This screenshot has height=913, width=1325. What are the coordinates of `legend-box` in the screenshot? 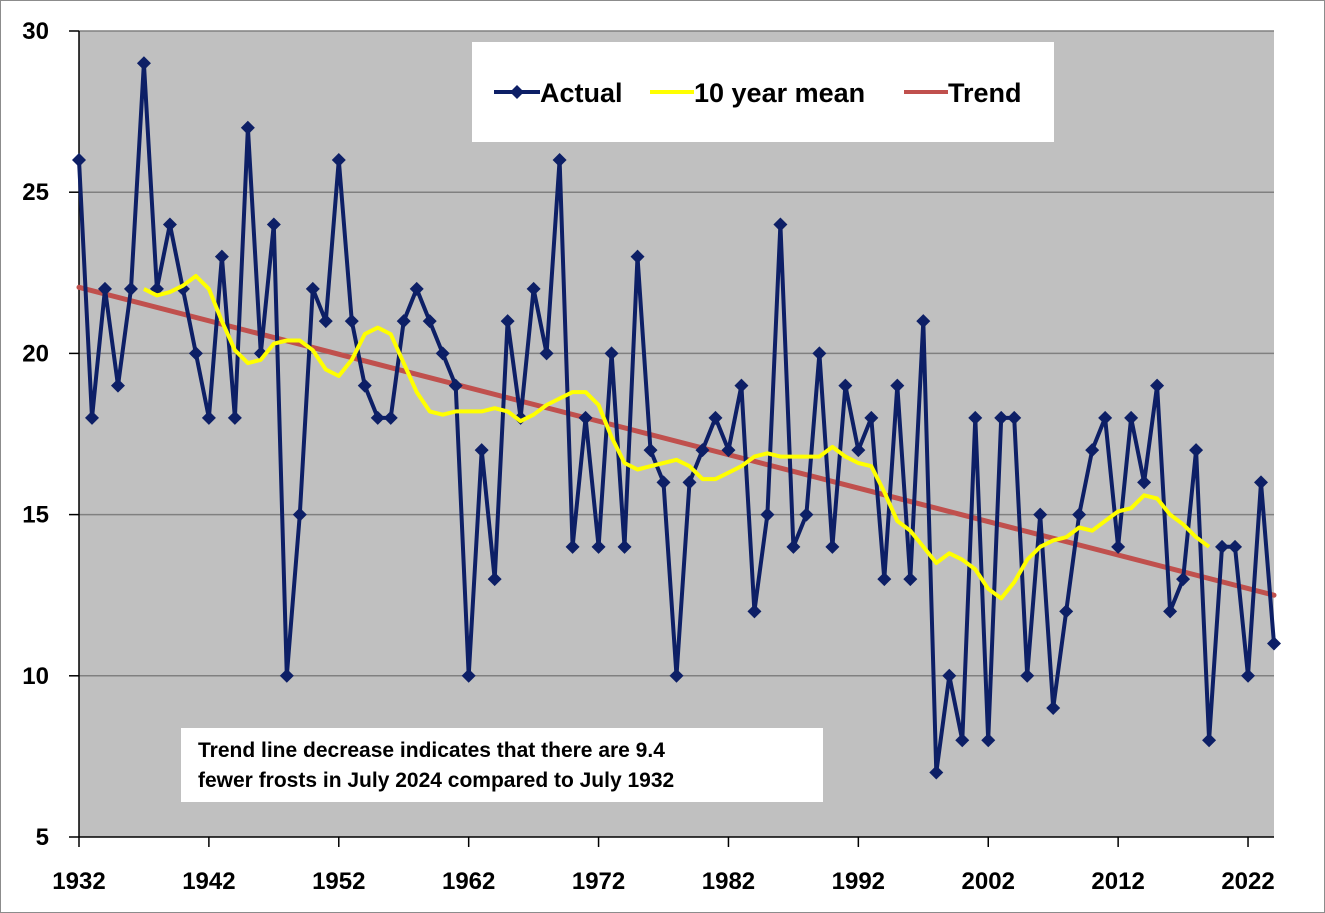 It's located at (763, 92).